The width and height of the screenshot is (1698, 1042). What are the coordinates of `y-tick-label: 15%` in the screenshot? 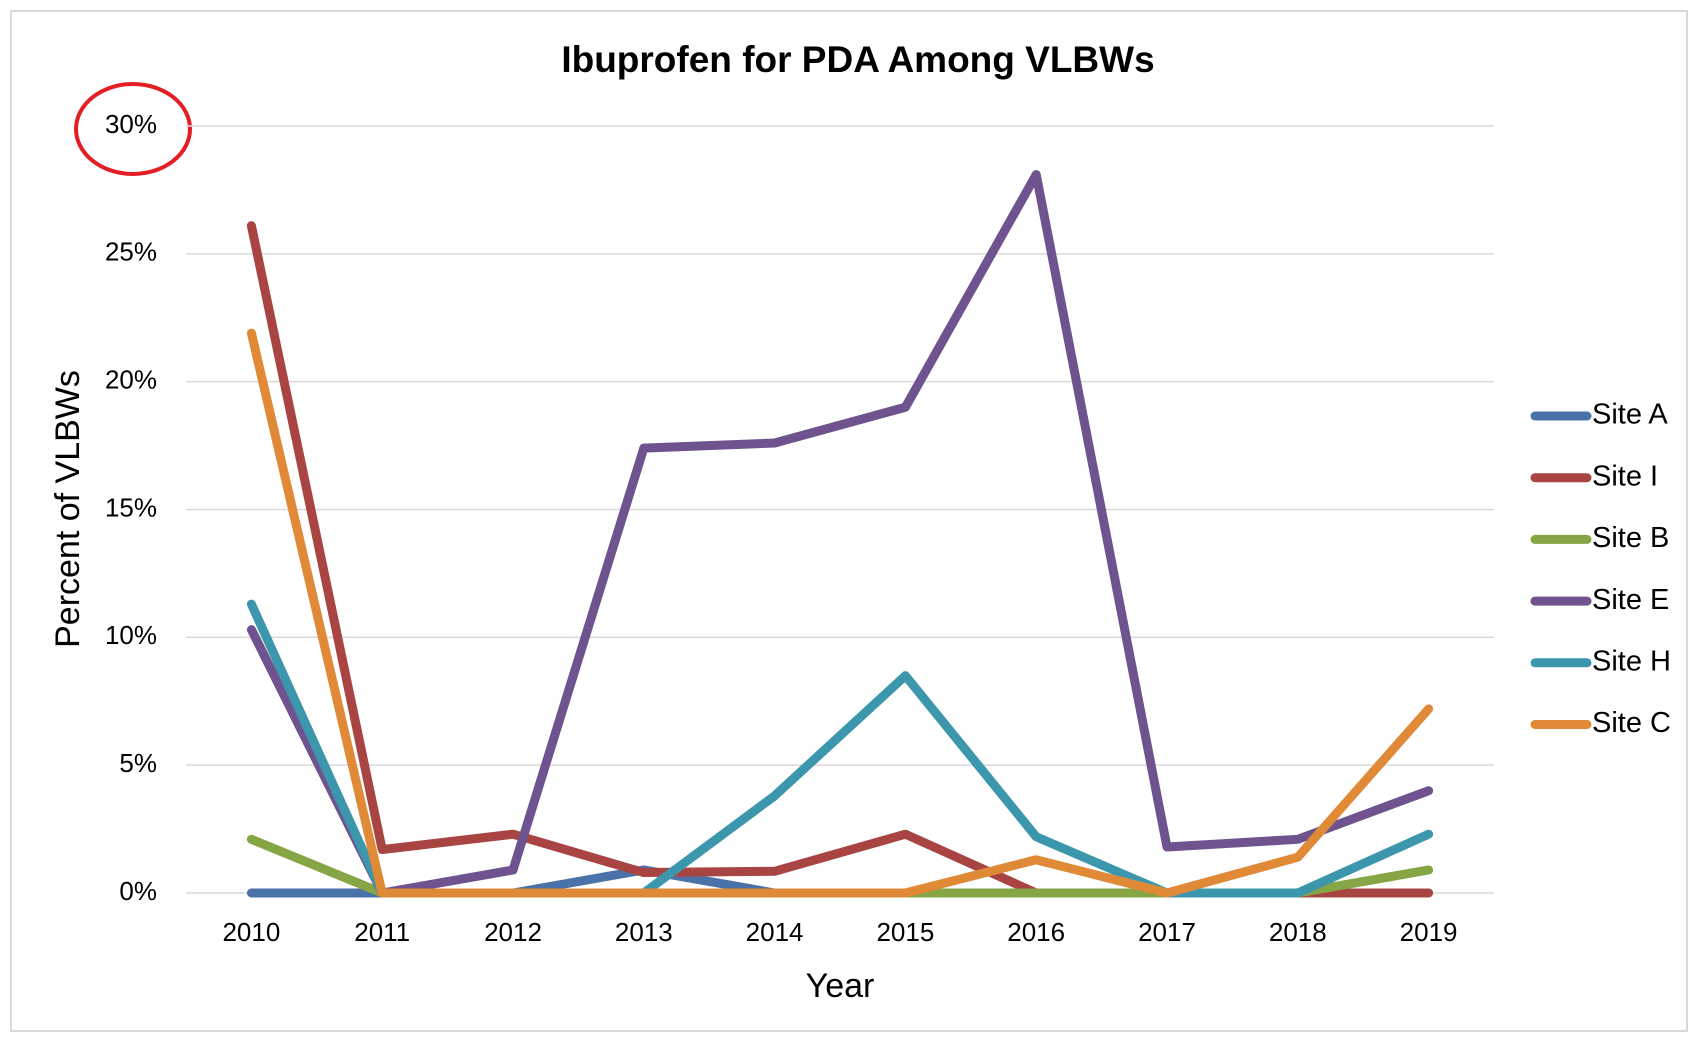 It's located at (131, 507).